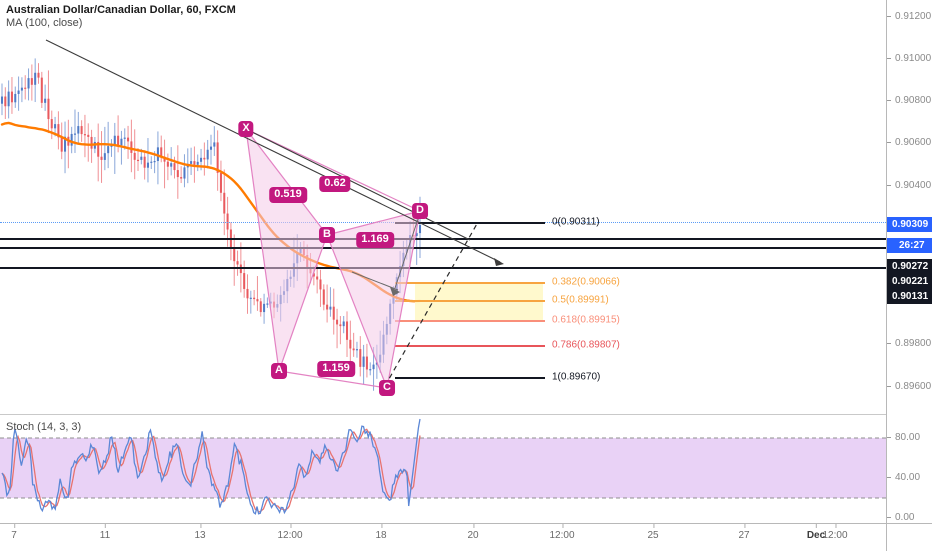 The height and width of the screenshot is (551, 932). I want to click on pattern-point-c: C, so click(387, 388).